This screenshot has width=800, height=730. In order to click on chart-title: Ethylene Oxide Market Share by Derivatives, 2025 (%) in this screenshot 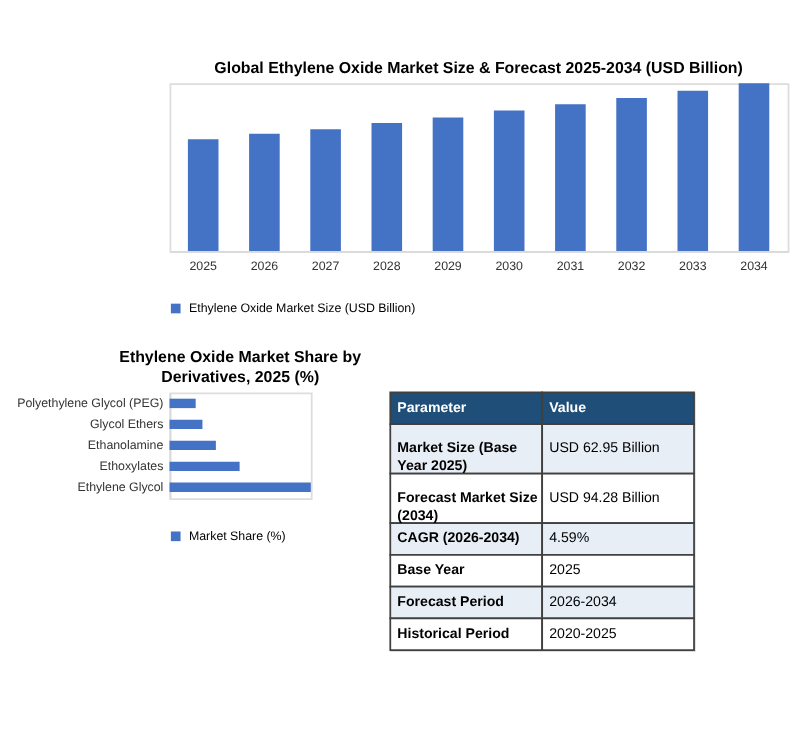, I will do `click(241, 367)`.